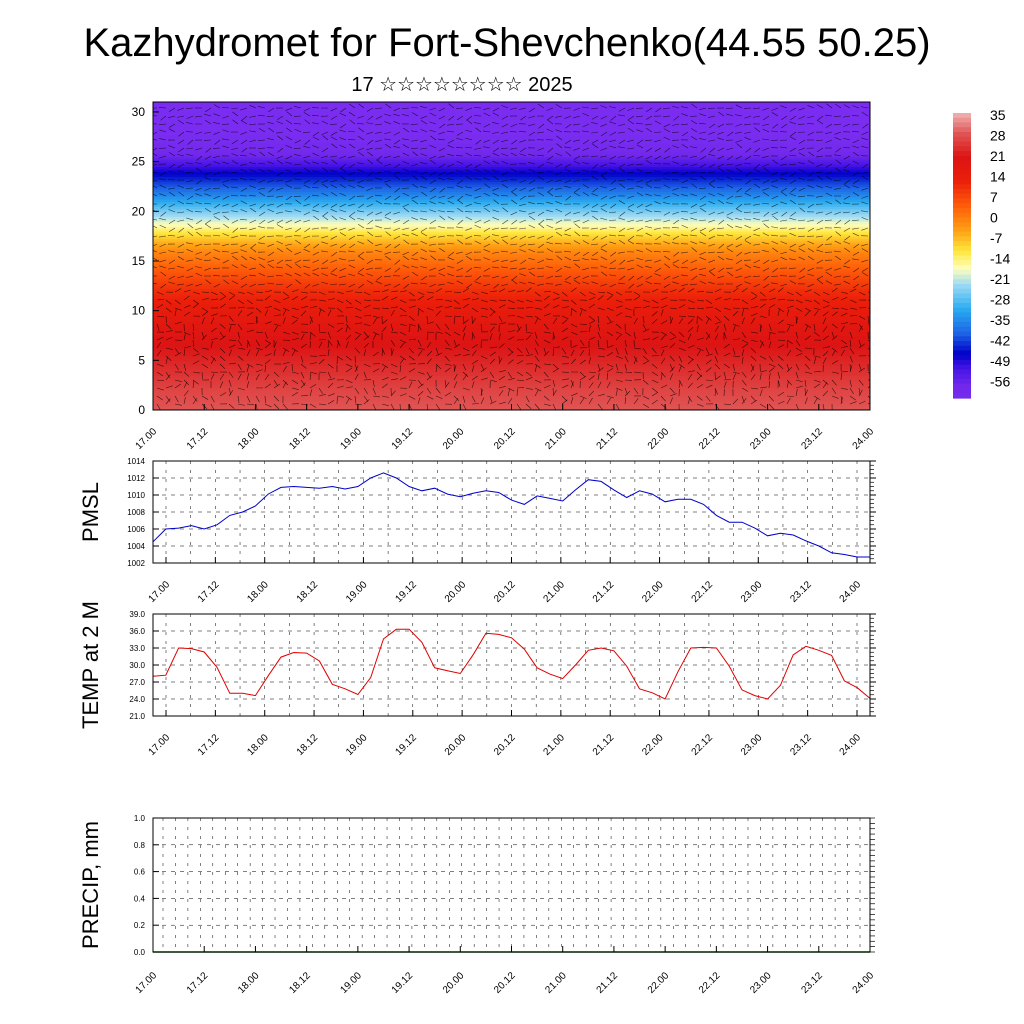  What do you see at coordinates (300, 983) in the screenshot?
I see `precip-x-tick-label: 18.12` at bounding box center [300, 983].